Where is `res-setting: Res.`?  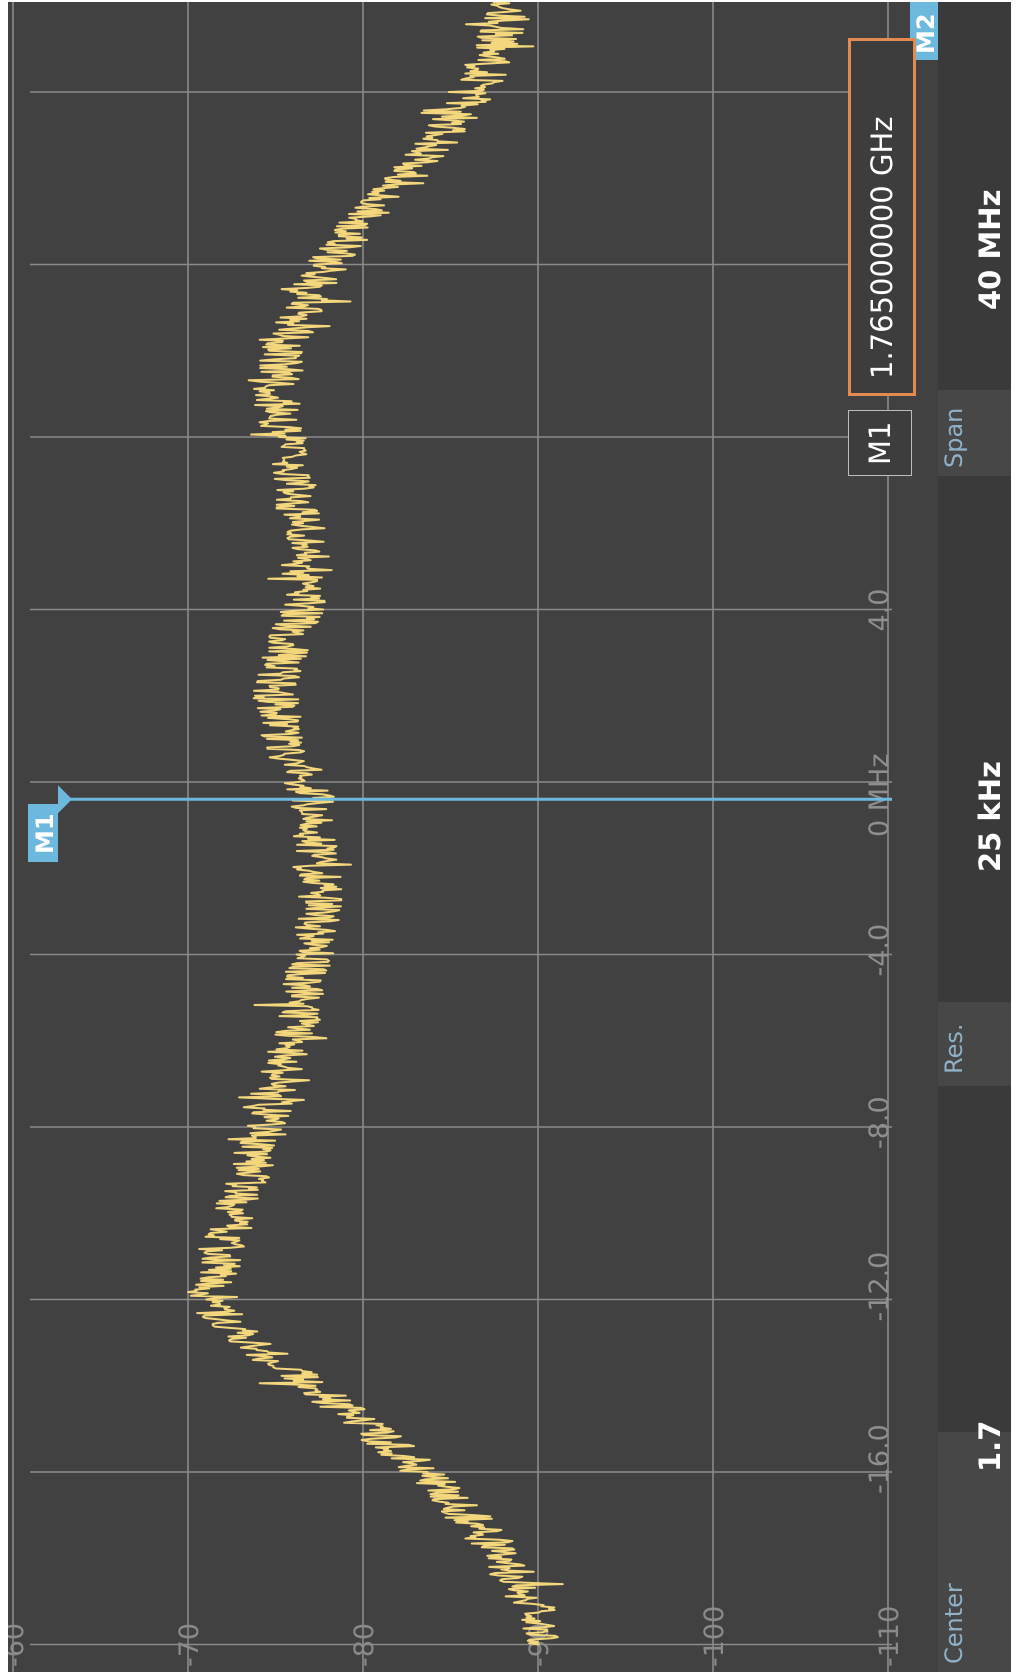 res-setting: Res. is located at coordinates (974, 1044).